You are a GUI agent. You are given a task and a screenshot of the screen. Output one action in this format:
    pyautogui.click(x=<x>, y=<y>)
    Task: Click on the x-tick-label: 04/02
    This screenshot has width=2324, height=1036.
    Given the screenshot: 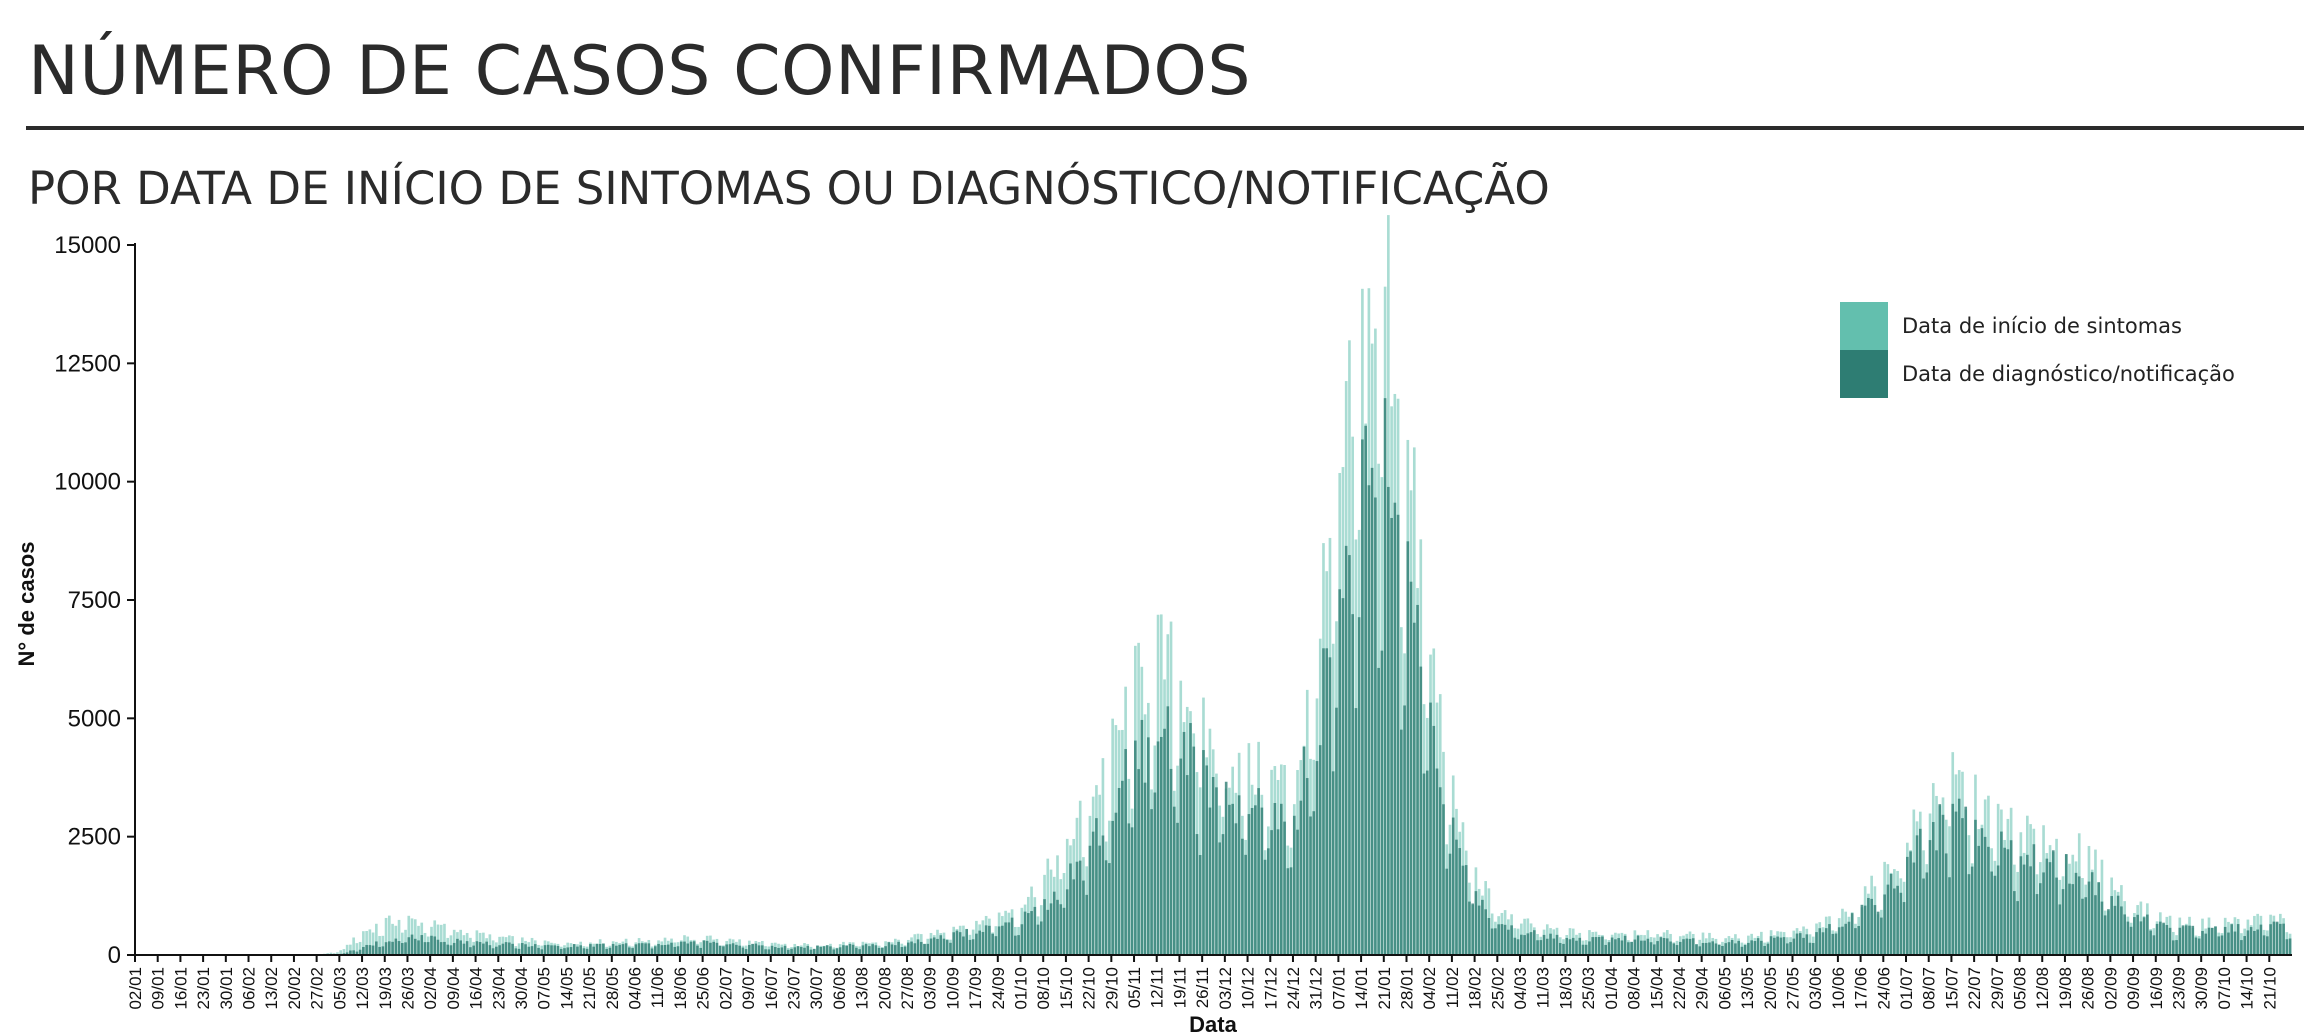 What is the action you would take?
    pyautogui.click(x=1429, y=988)
    